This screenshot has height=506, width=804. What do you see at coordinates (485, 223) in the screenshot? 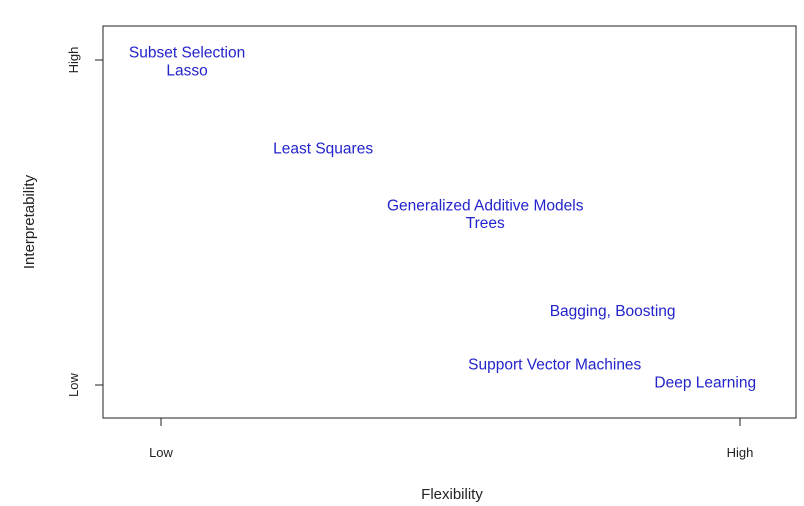
I see `point-label: Trees` at bounding box center [485, 223].